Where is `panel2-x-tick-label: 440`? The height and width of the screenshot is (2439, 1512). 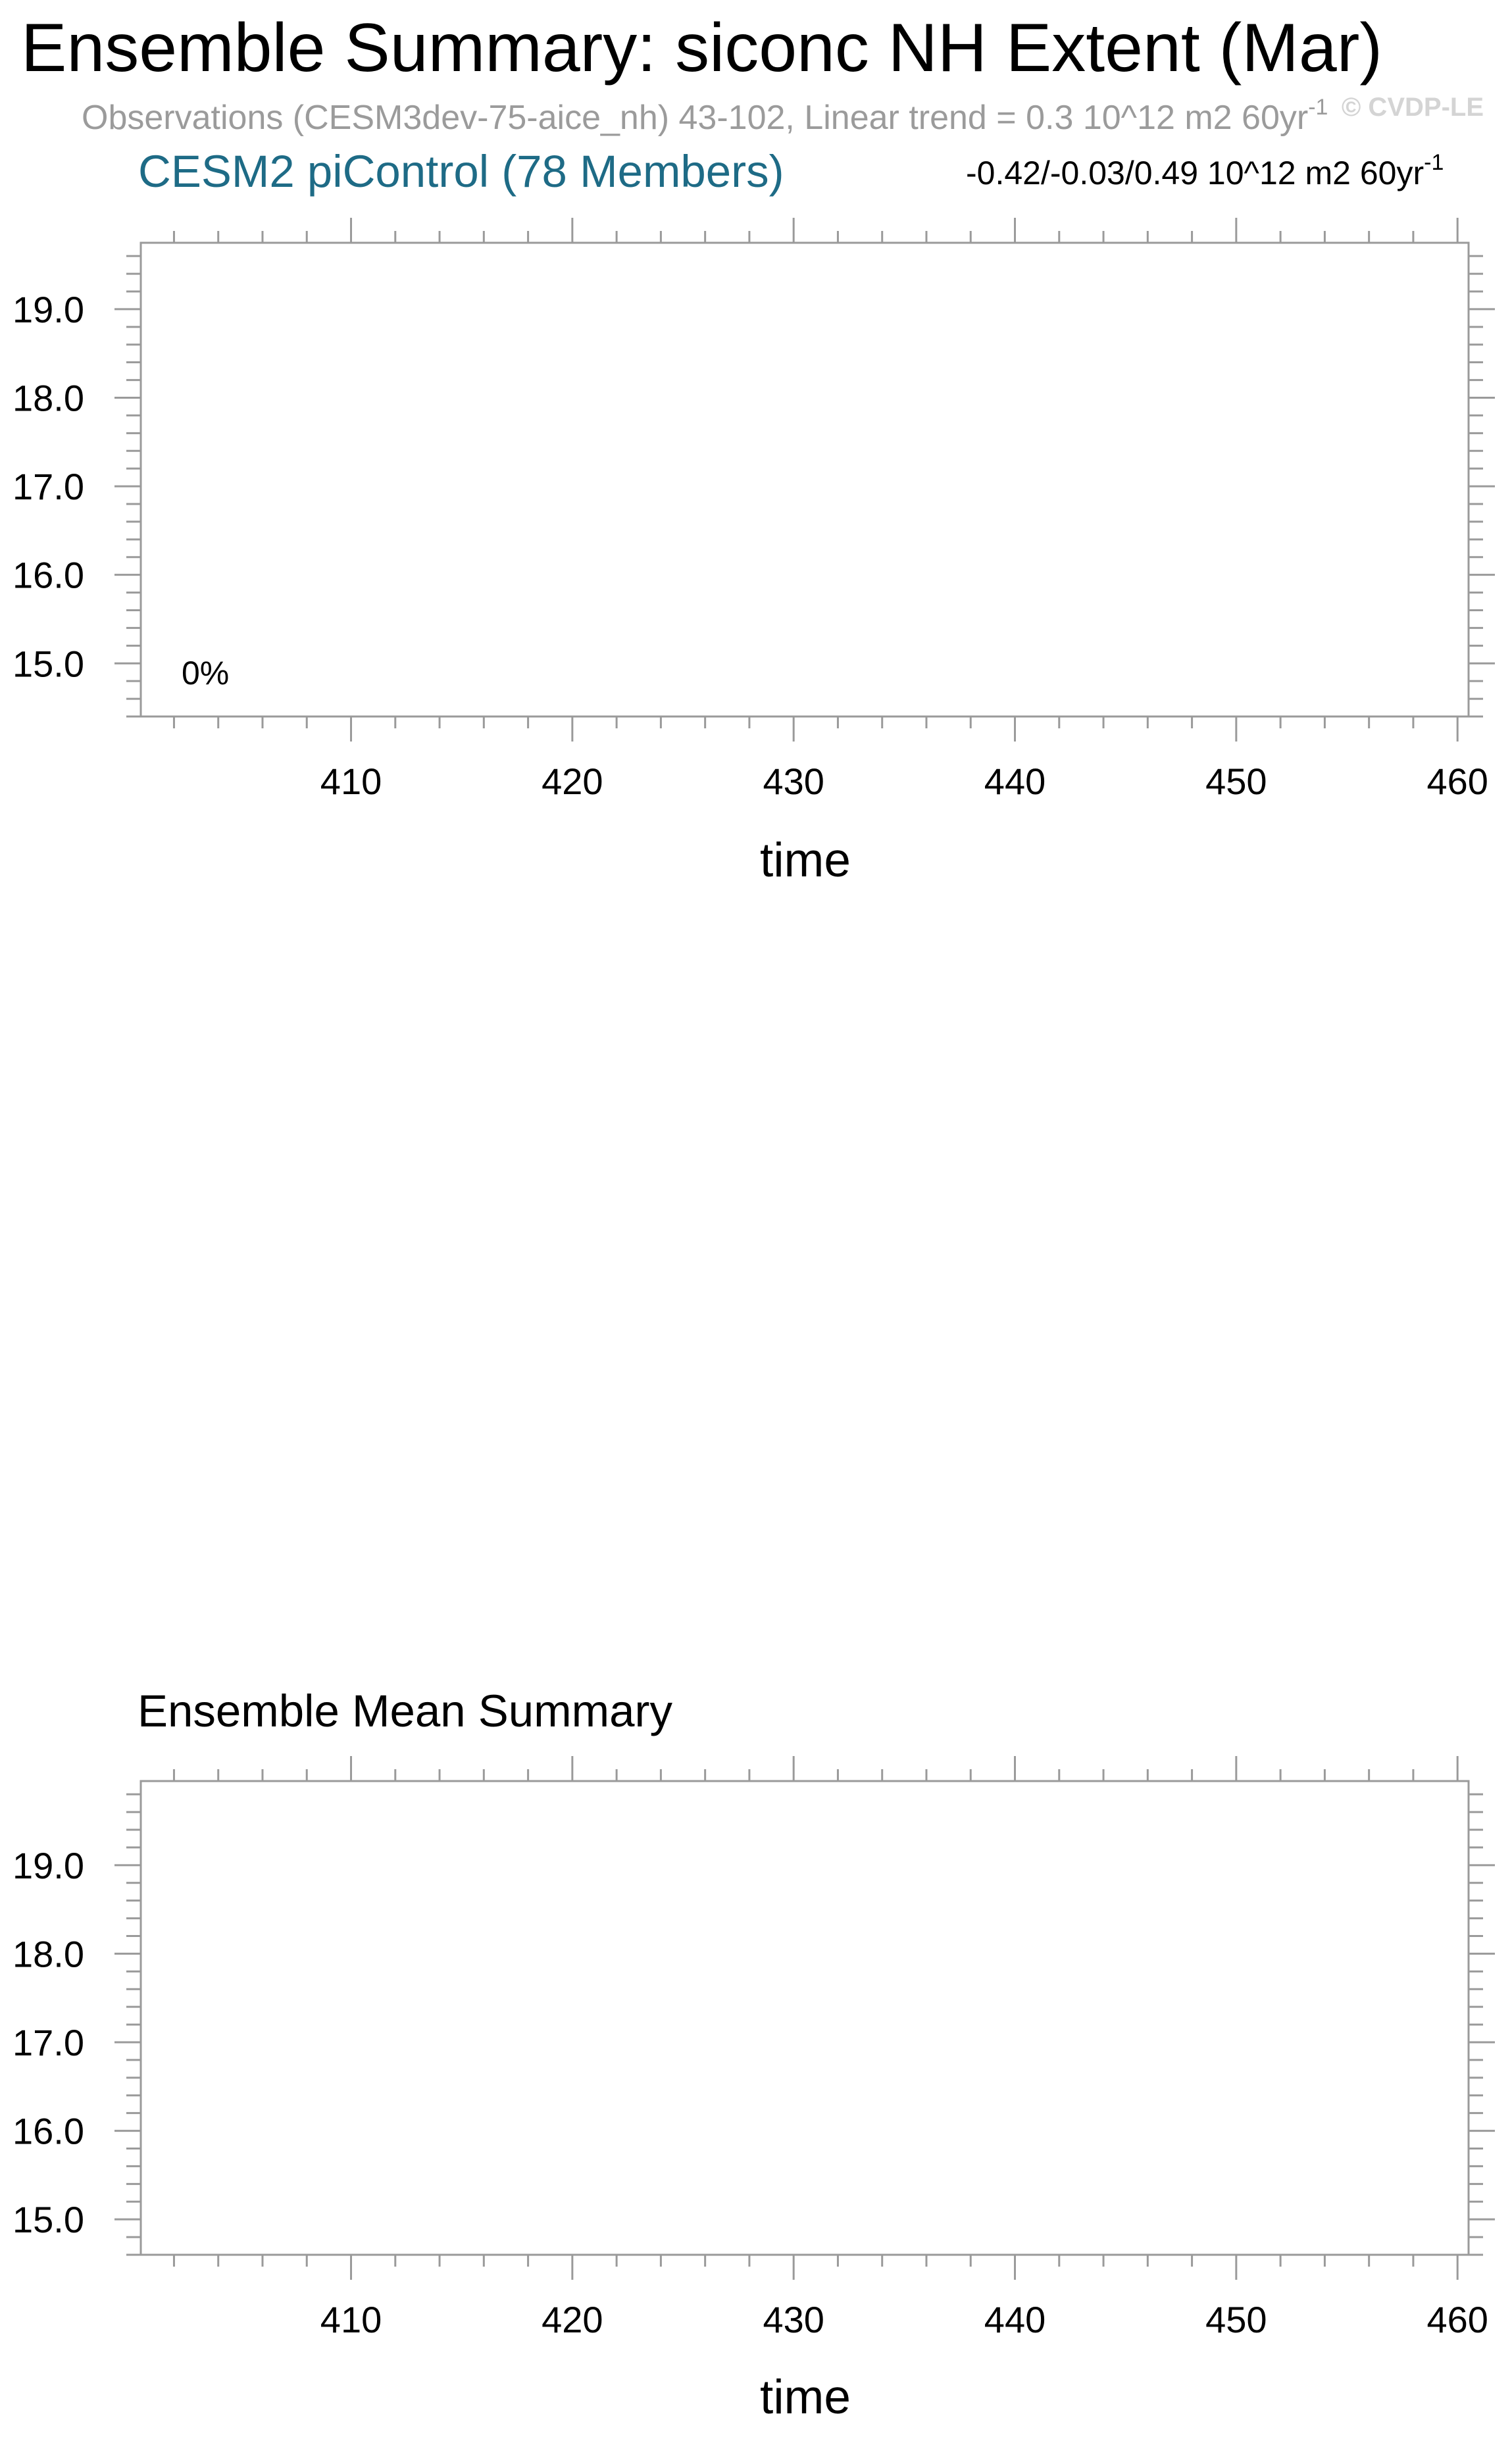 panel2-x-tick-label: 440 is located at coordinates (1015, 2319).